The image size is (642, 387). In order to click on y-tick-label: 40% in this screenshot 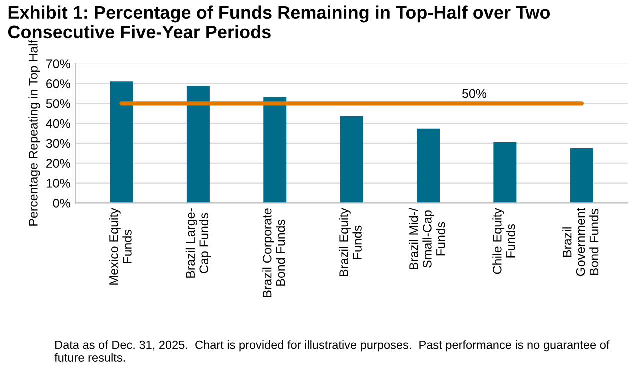, I will do `click(58, 123)`.